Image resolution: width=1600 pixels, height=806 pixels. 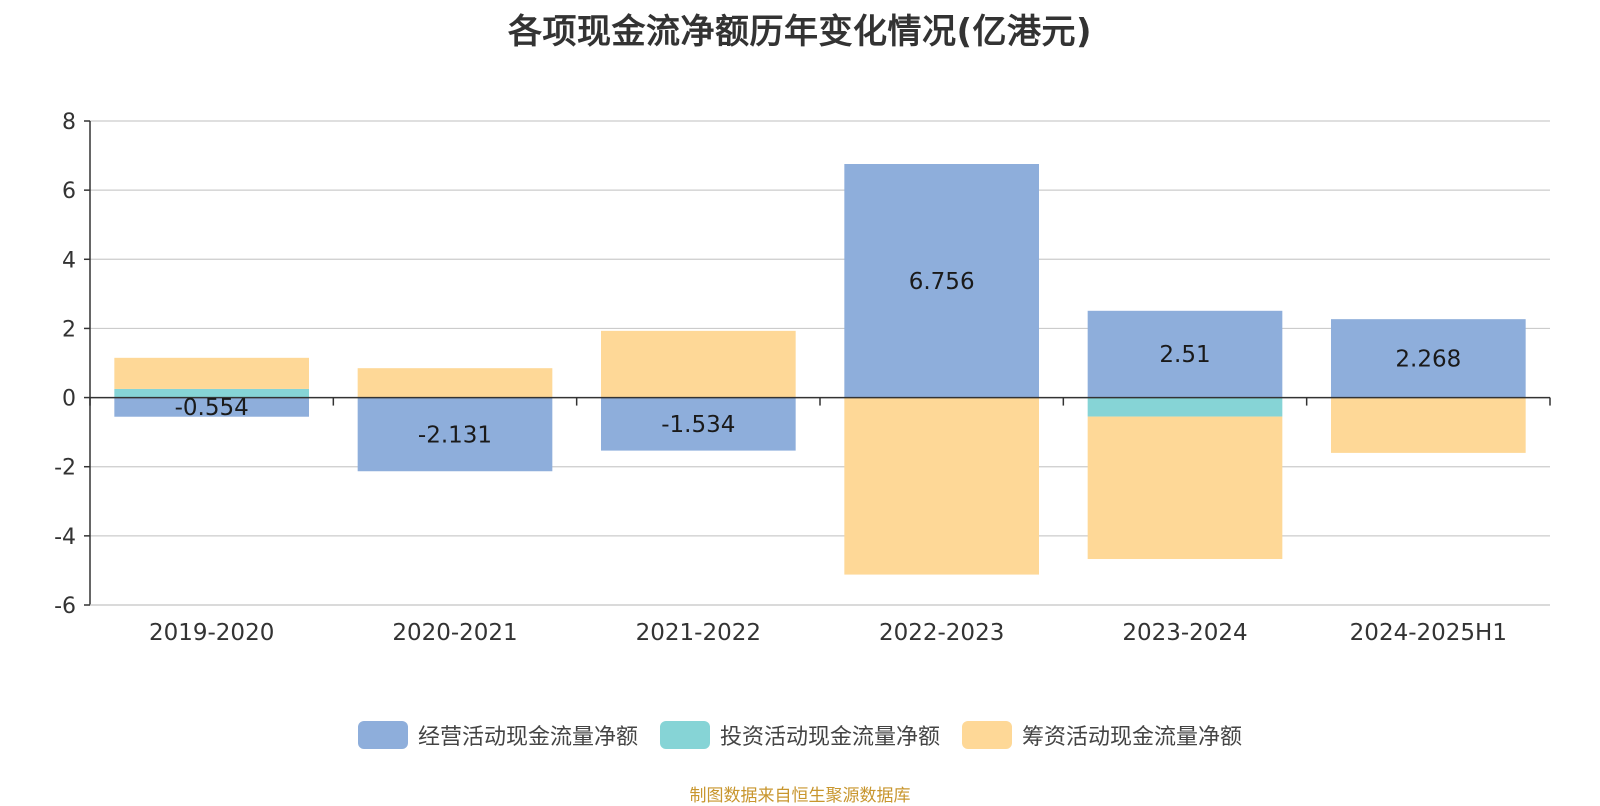 I want to click on data-label: -0.554, so click(x=212, y=408).